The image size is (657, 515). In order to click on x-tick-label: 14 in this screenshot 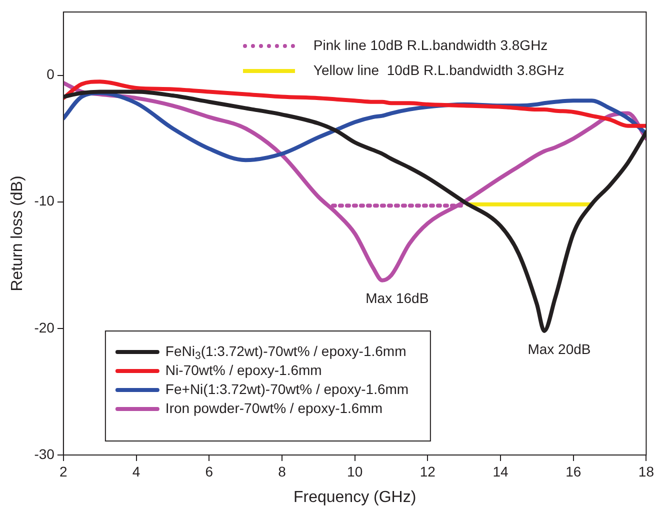, I will do `click(500, 471)`.